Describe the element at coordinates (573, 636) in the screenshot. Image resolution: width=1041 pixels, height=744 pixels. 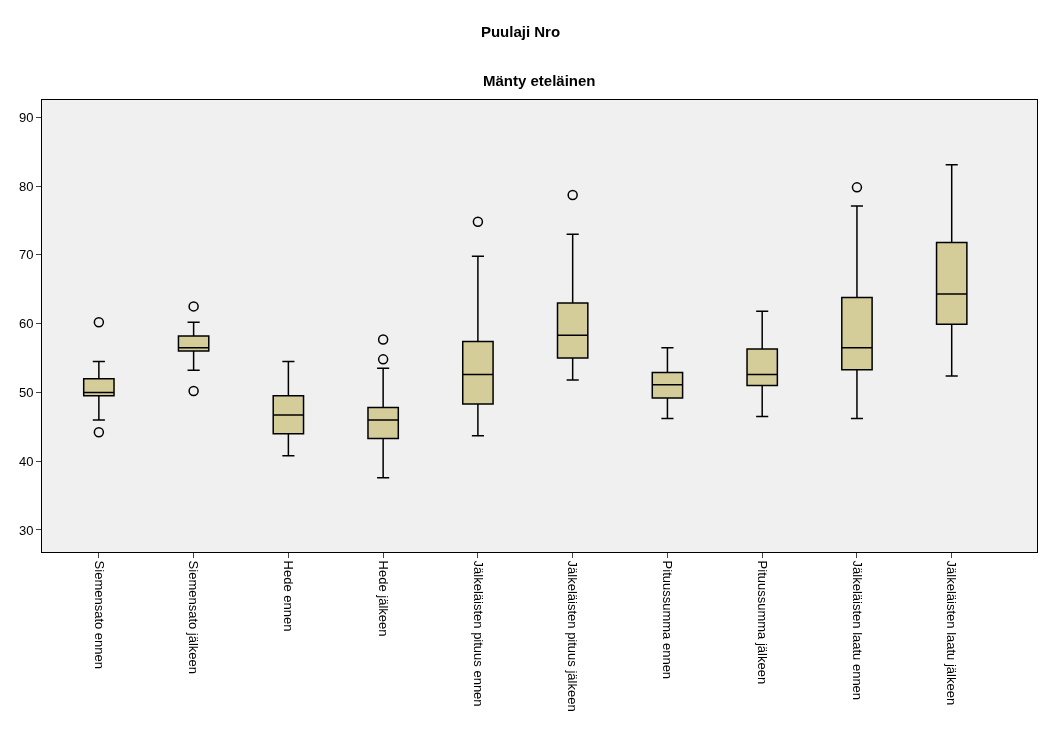
I see `x-tick-label: Jälkeläisten pituus jälkeen` at that location.